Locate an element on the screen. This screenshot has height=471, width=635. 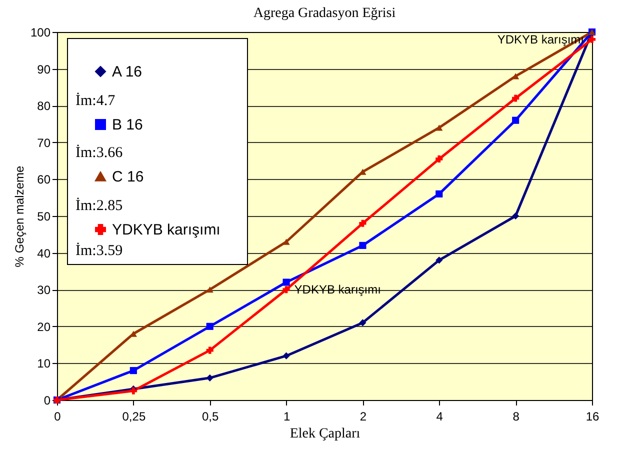
annotation: İm:3.59 is located at coordinates (99, 251).